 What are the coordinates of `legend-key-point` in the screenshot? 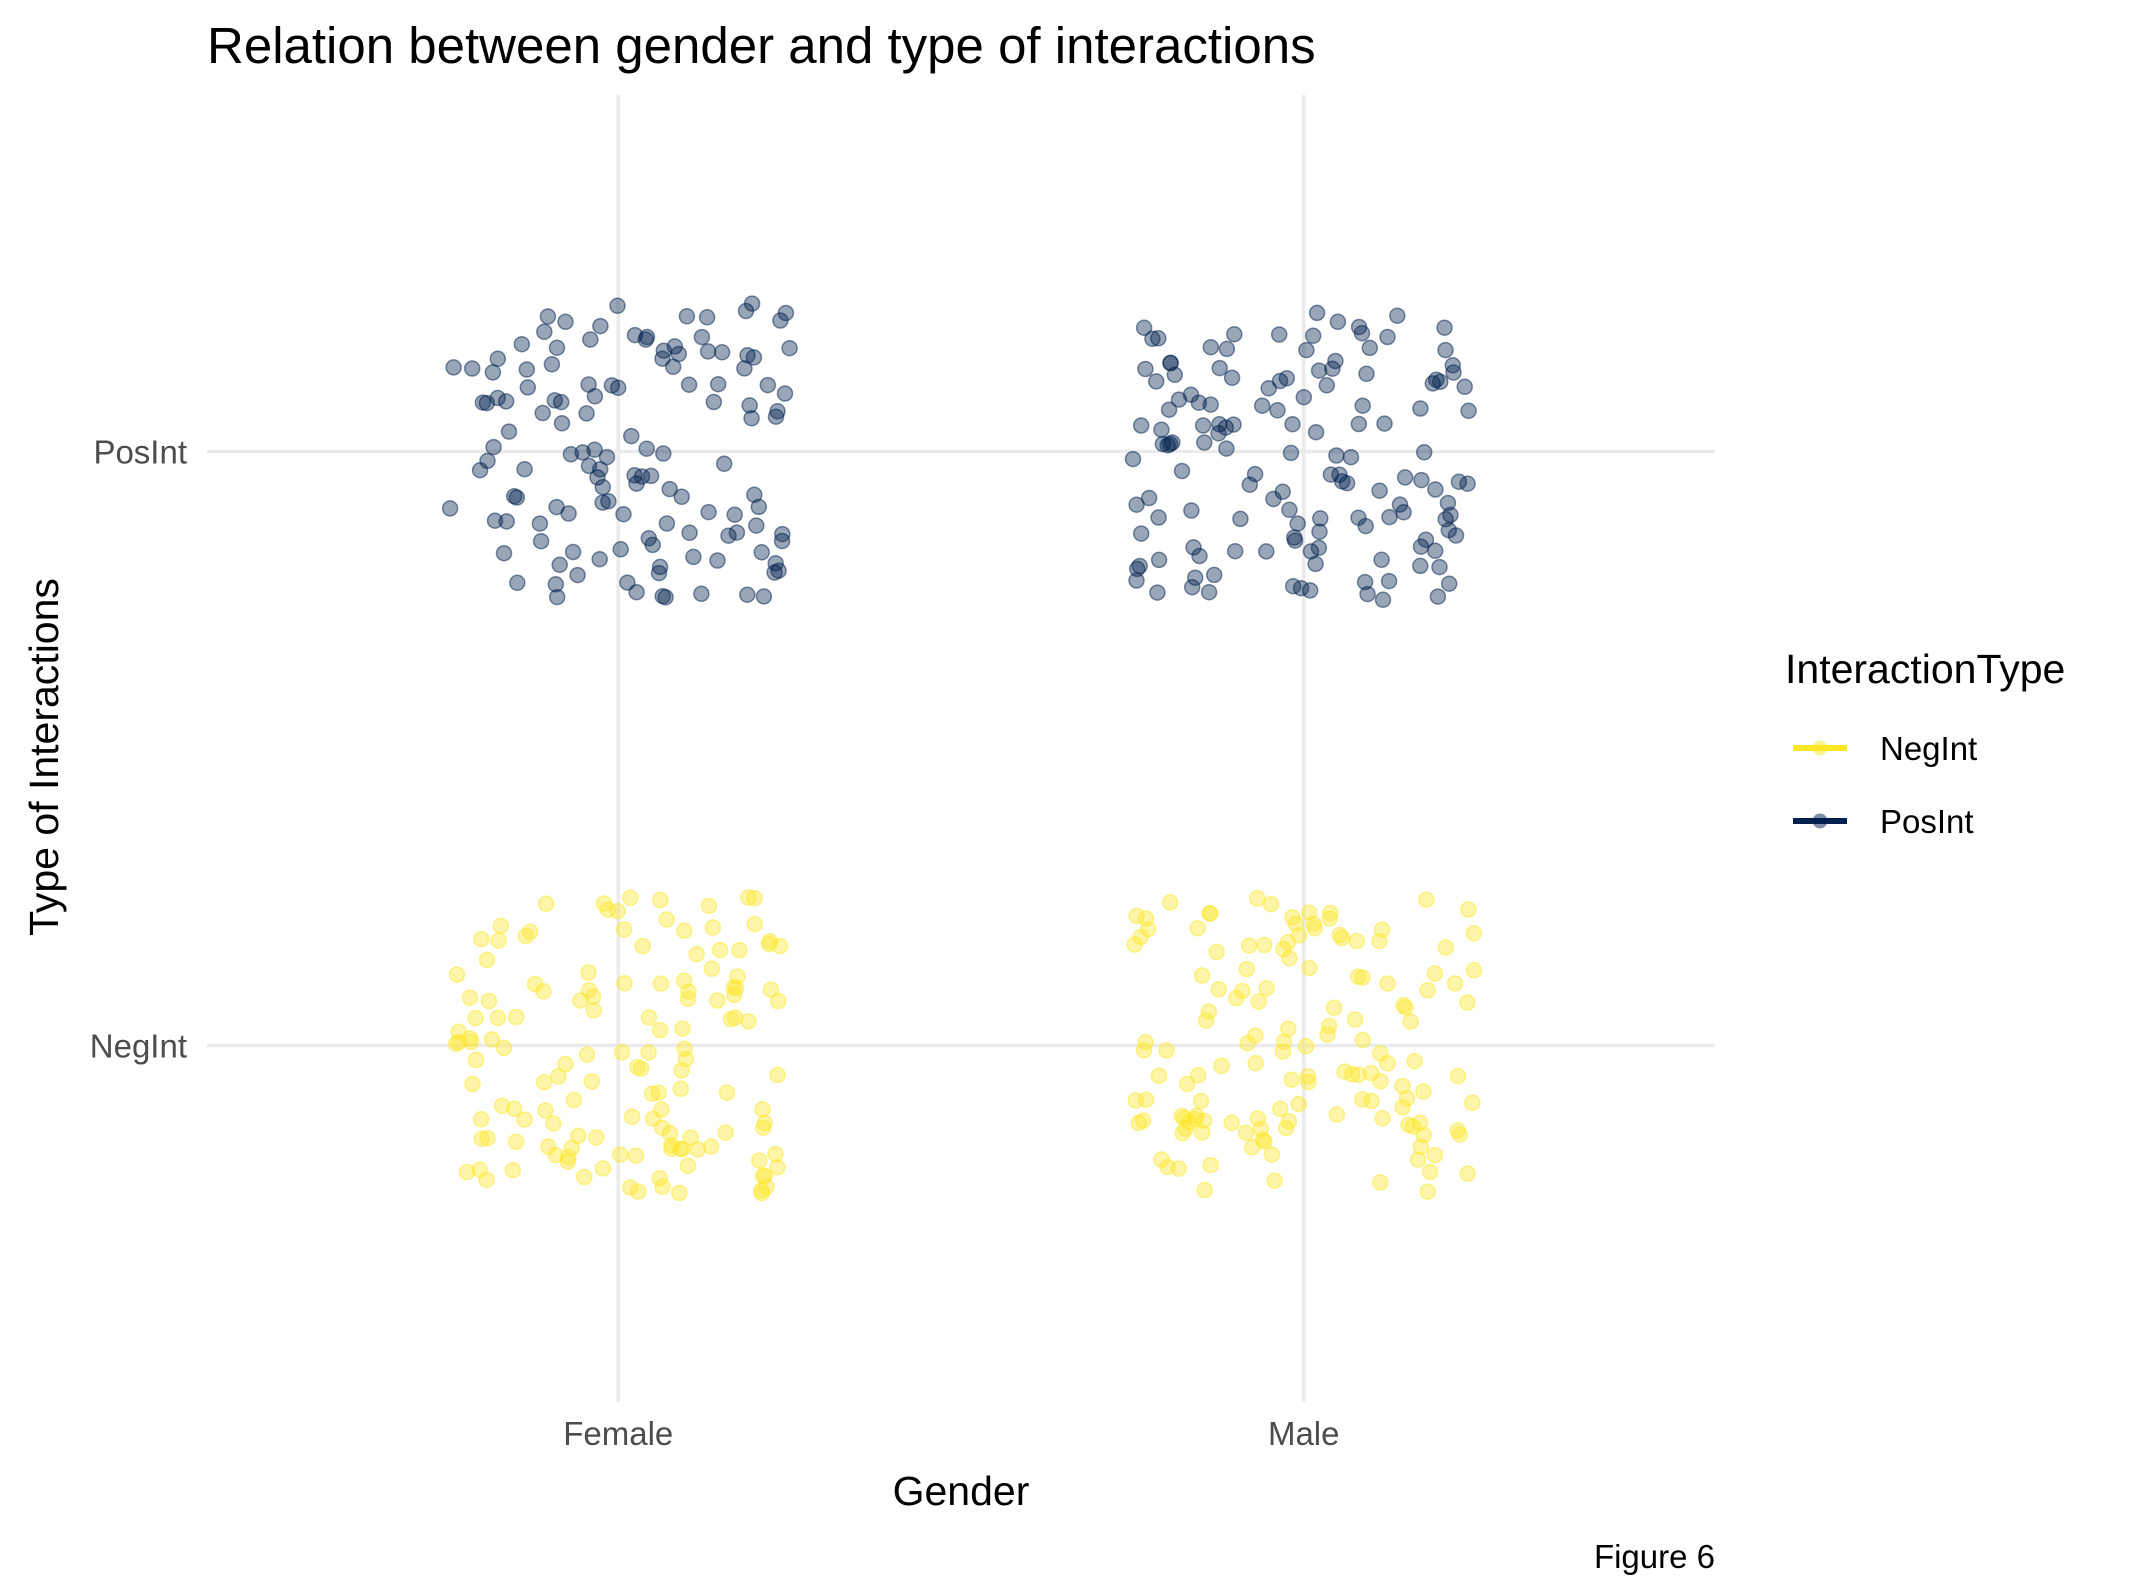 It's located at (1820, 748).